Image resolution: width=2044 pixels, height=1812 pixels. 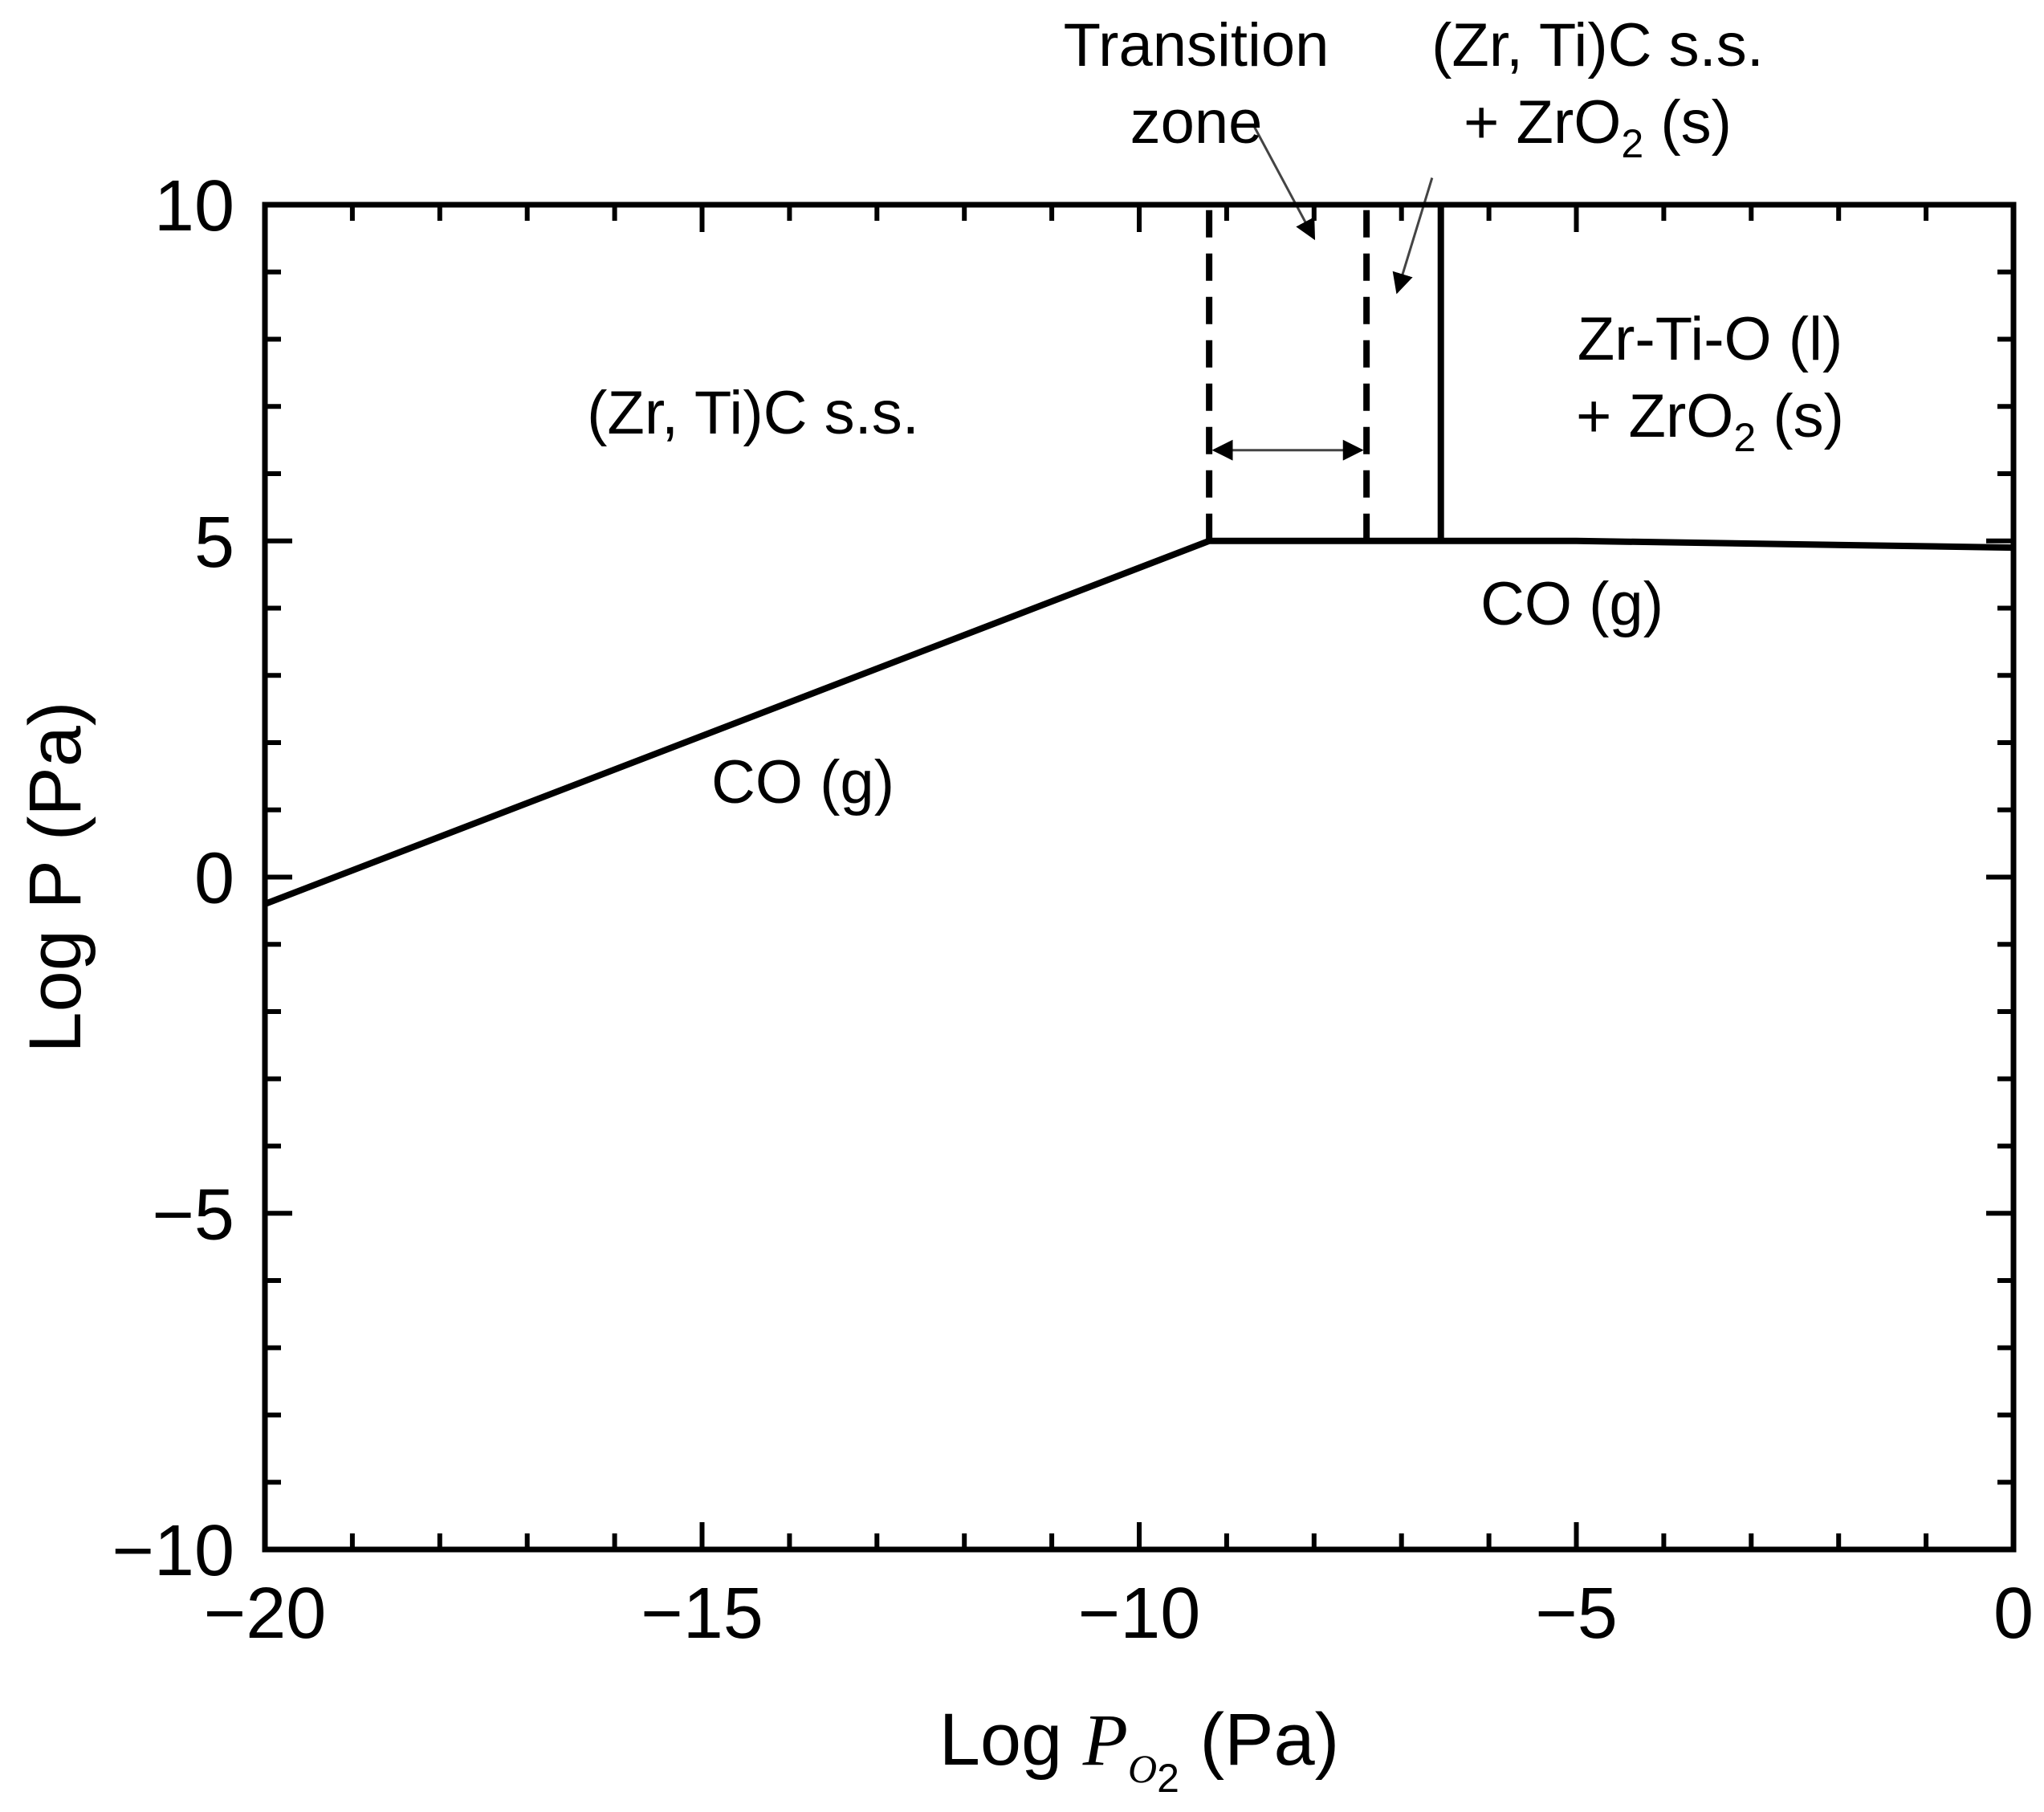 I want to click on liquid-region-label-line2: + ZrO2 (s), so click(x=1710, y=421).